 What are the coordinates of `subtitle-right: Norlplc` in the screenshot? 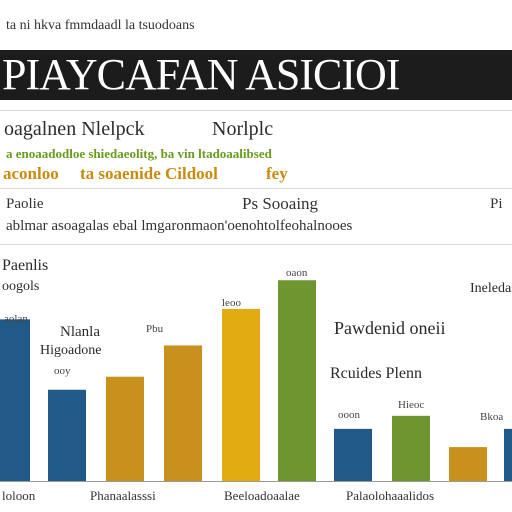 It's located at (243, 129).